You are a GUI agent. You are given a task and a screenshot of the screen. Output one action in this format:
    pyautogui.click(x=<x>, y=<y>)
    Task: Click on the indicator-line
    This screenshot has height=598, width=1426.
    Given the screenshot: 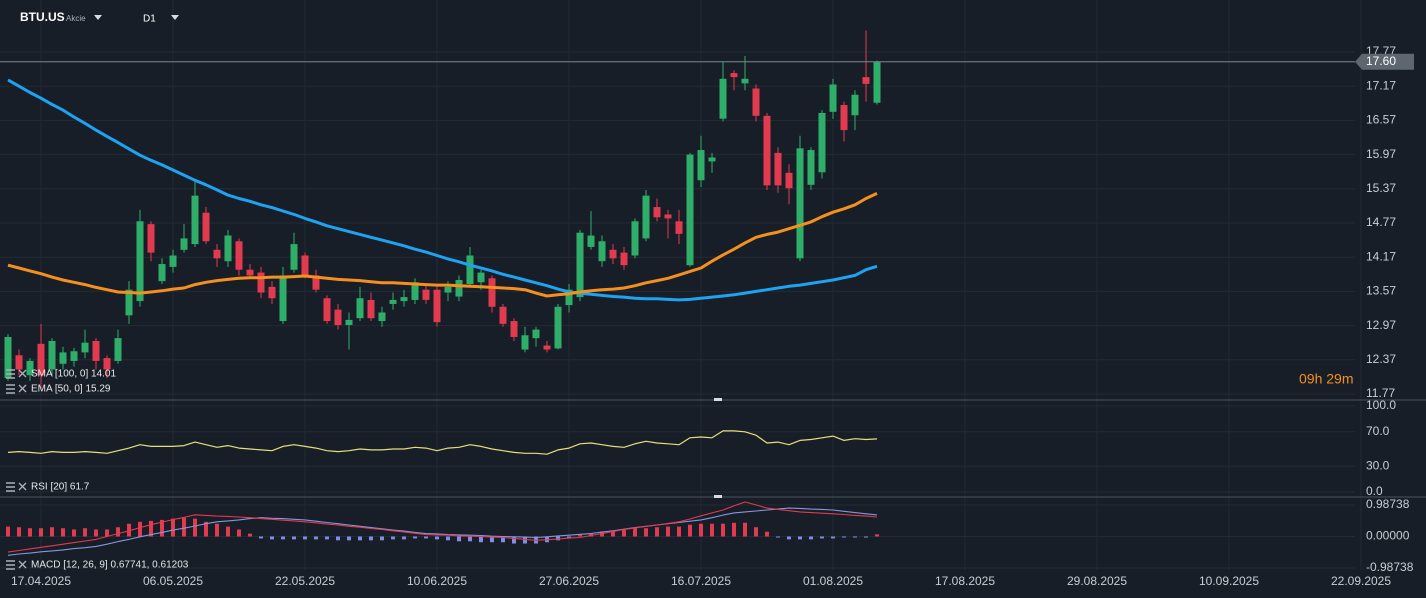 What is the action you would take?
    pyautogui.click(x=442, y=442)
    